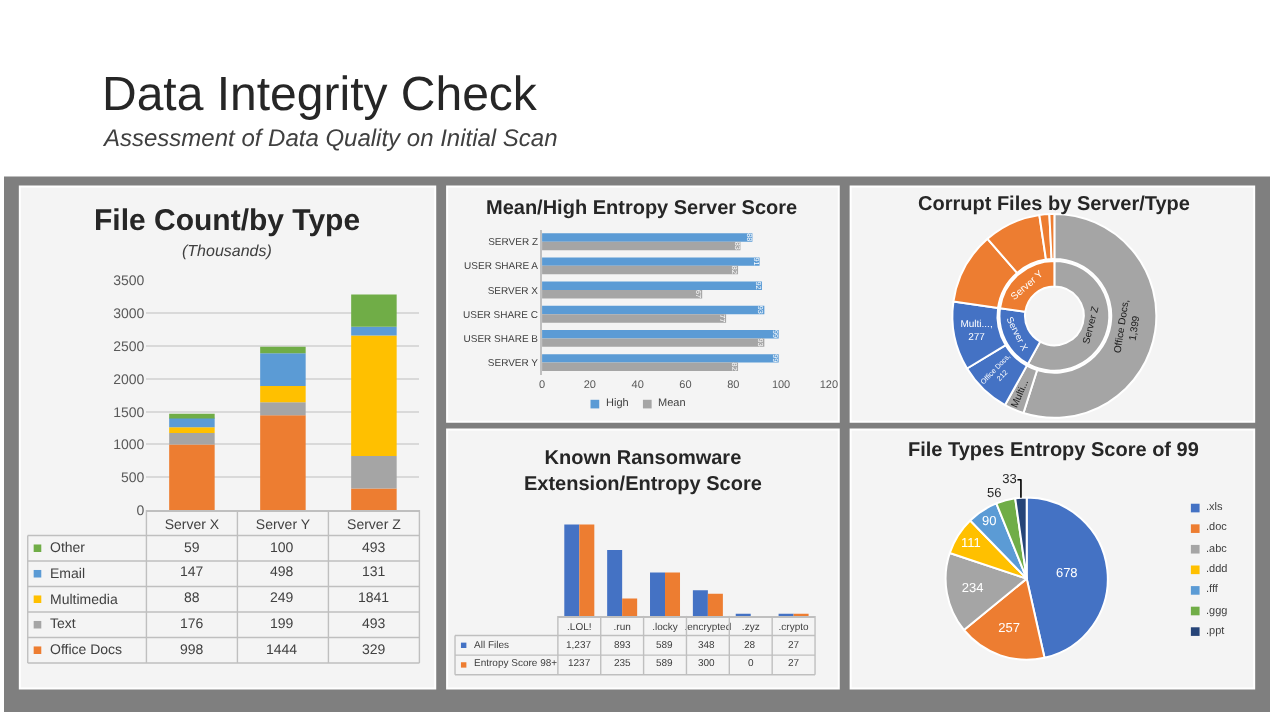 The image size is (1280, 720). What do you see at coordinates (227, 251) in the screenshot?
I see `chart-subtitle: (Thousands)` at bounding box center [227, 251].